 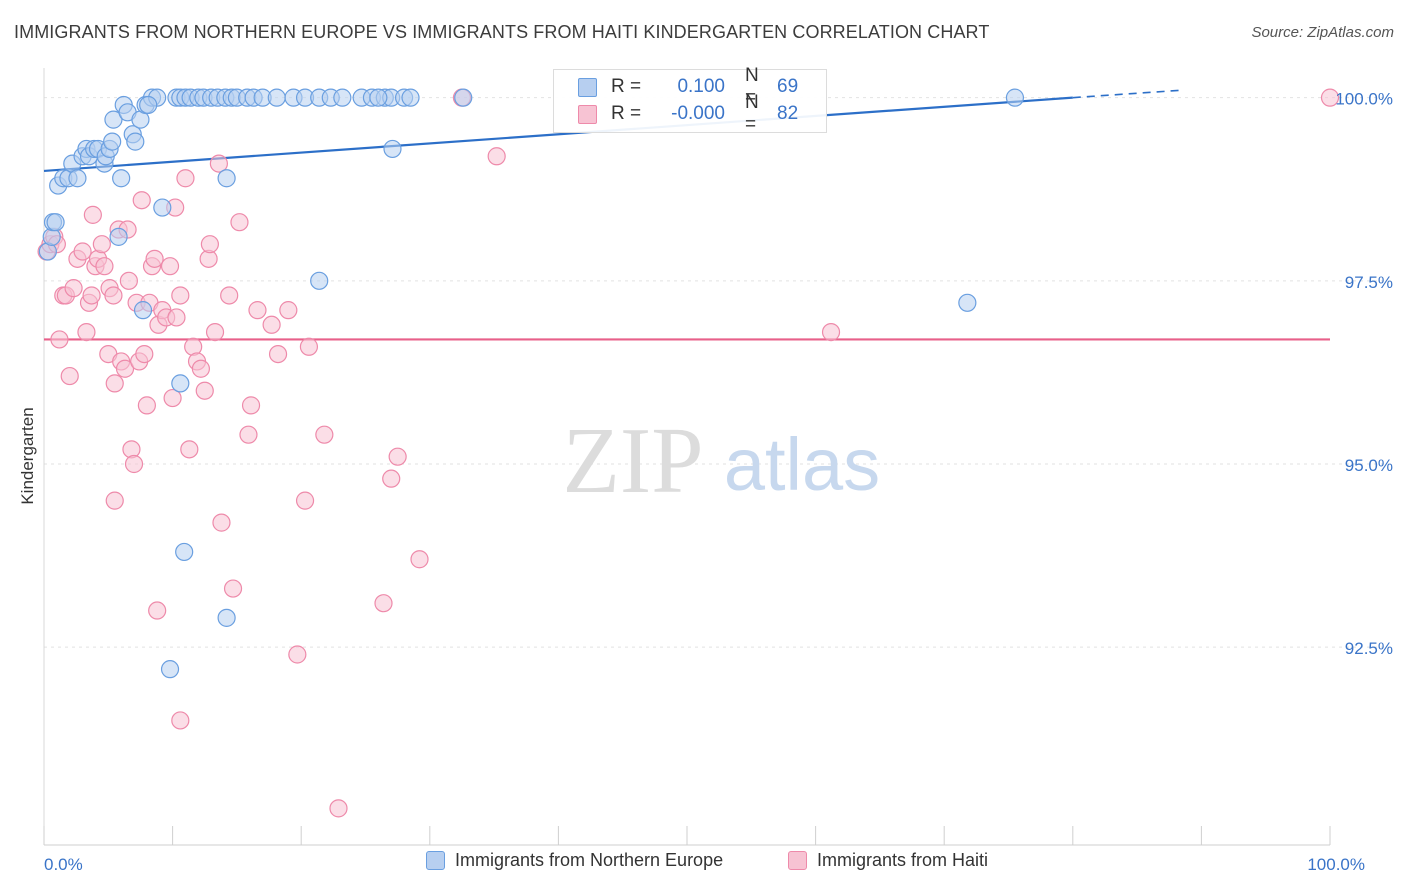 What do you see at coordinates (633, 461) in the screenshot?
I see `watermark-zip: ZIP` at bounding box center [633, 461].